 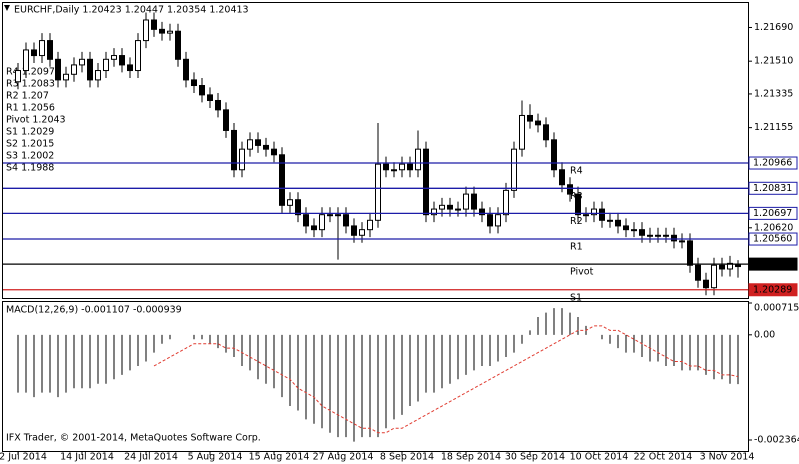 I want to click on price-label: 1.20560, so click(x=772, y=239).